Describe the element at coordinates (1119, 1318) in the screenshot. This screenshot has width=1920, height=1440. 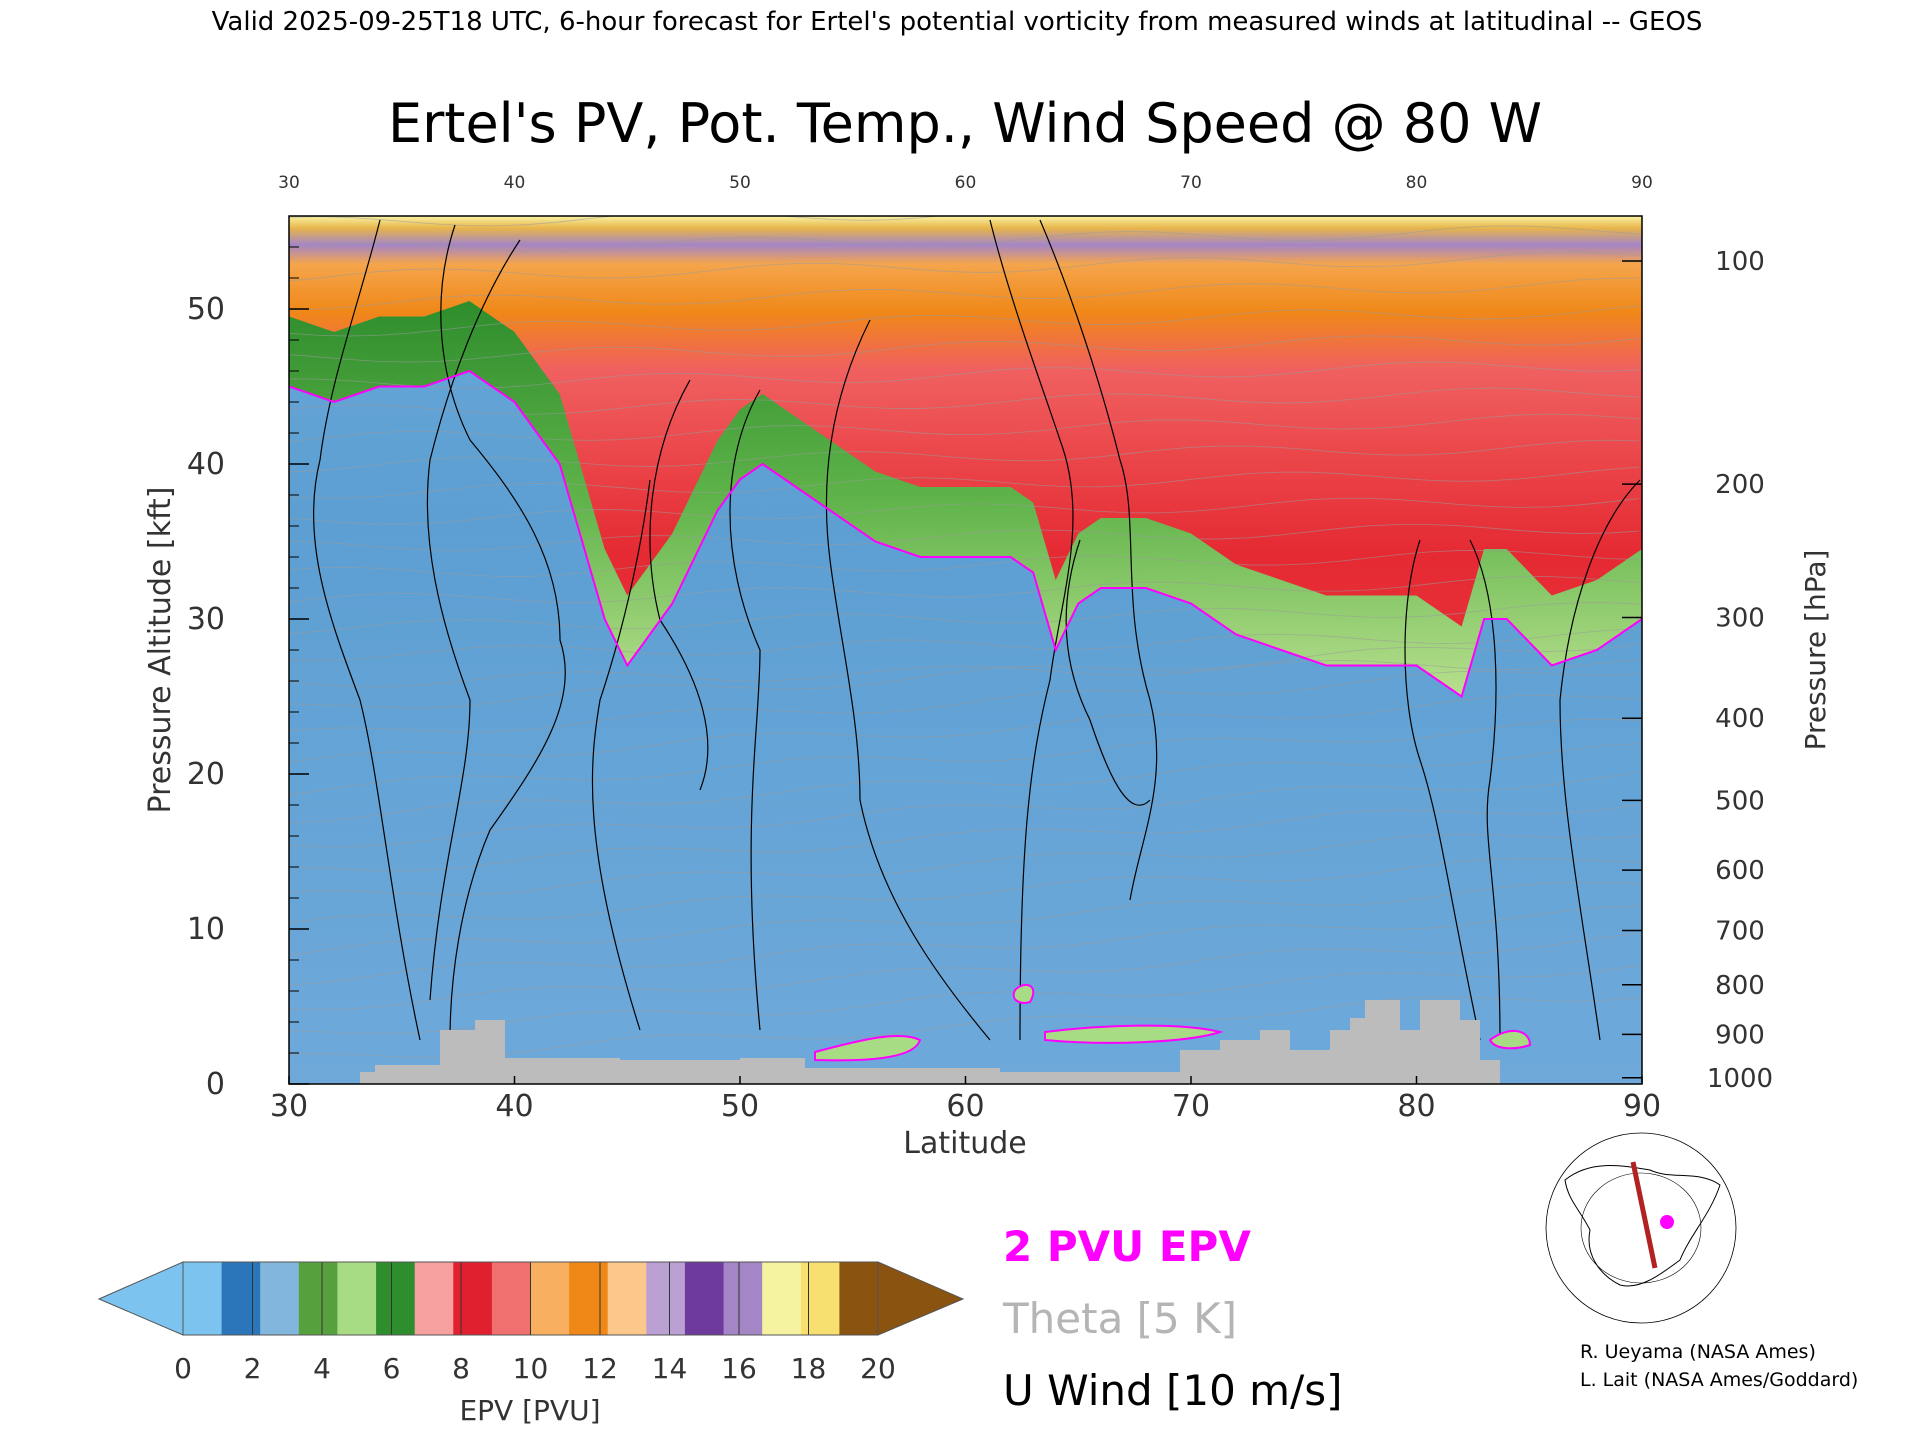
I see `legend-theta: Theta [5 K]` at that location.